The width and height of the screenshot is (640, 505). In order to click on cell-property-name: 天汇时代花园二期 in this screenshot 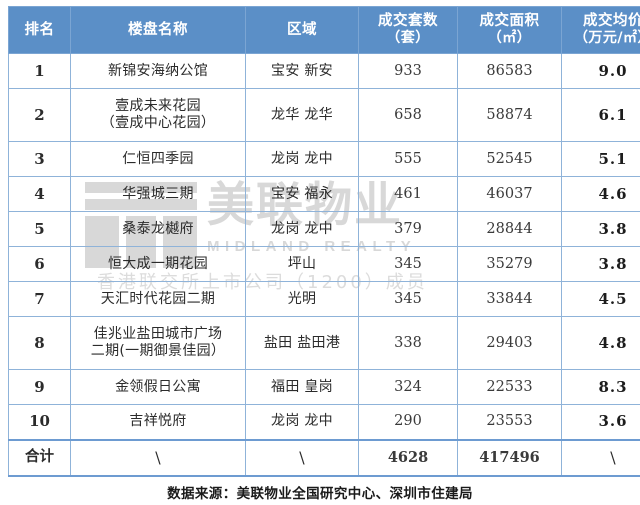, I will do `click(158, 299)`.